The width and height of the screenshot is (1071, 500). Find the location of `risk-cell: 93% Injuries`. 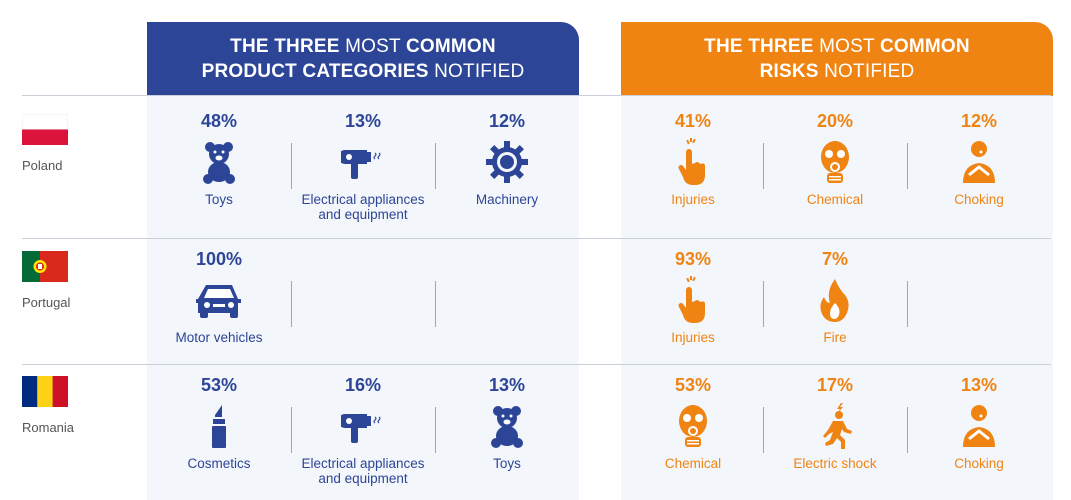

risk-cell: 93% Injuries is located at coordinates (693, 296).